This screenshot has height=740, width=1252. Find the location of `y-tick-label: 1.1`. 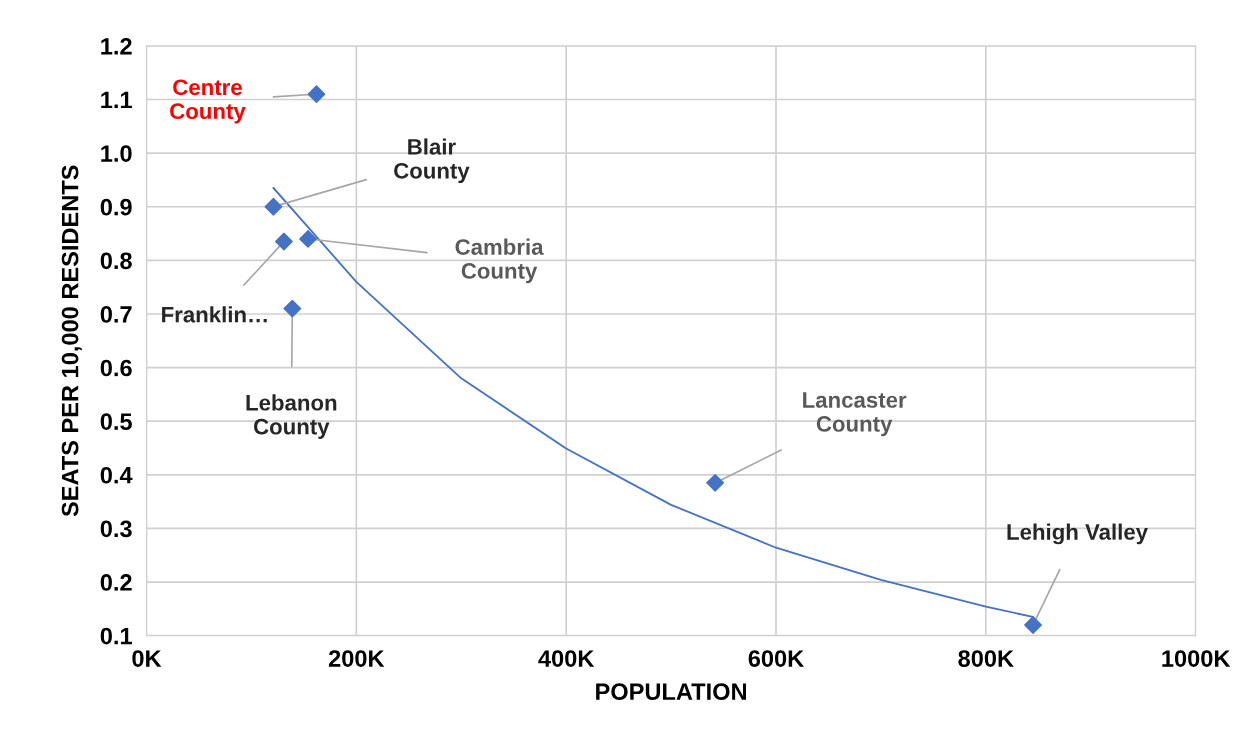

y-tick-label: 1.1 is located at coordinates (116, 100).